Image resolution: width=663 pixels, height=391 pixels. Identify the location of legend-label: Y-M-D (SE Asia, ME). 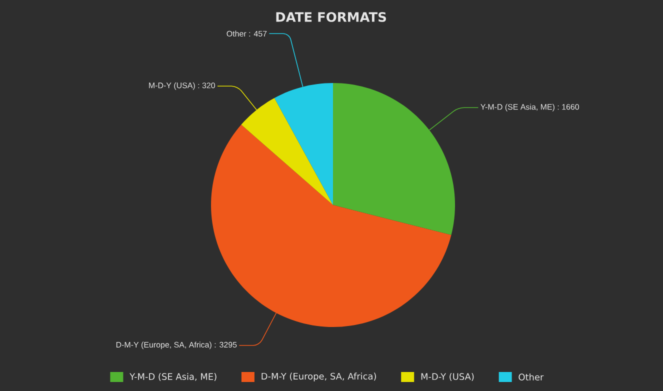
(173, 377).